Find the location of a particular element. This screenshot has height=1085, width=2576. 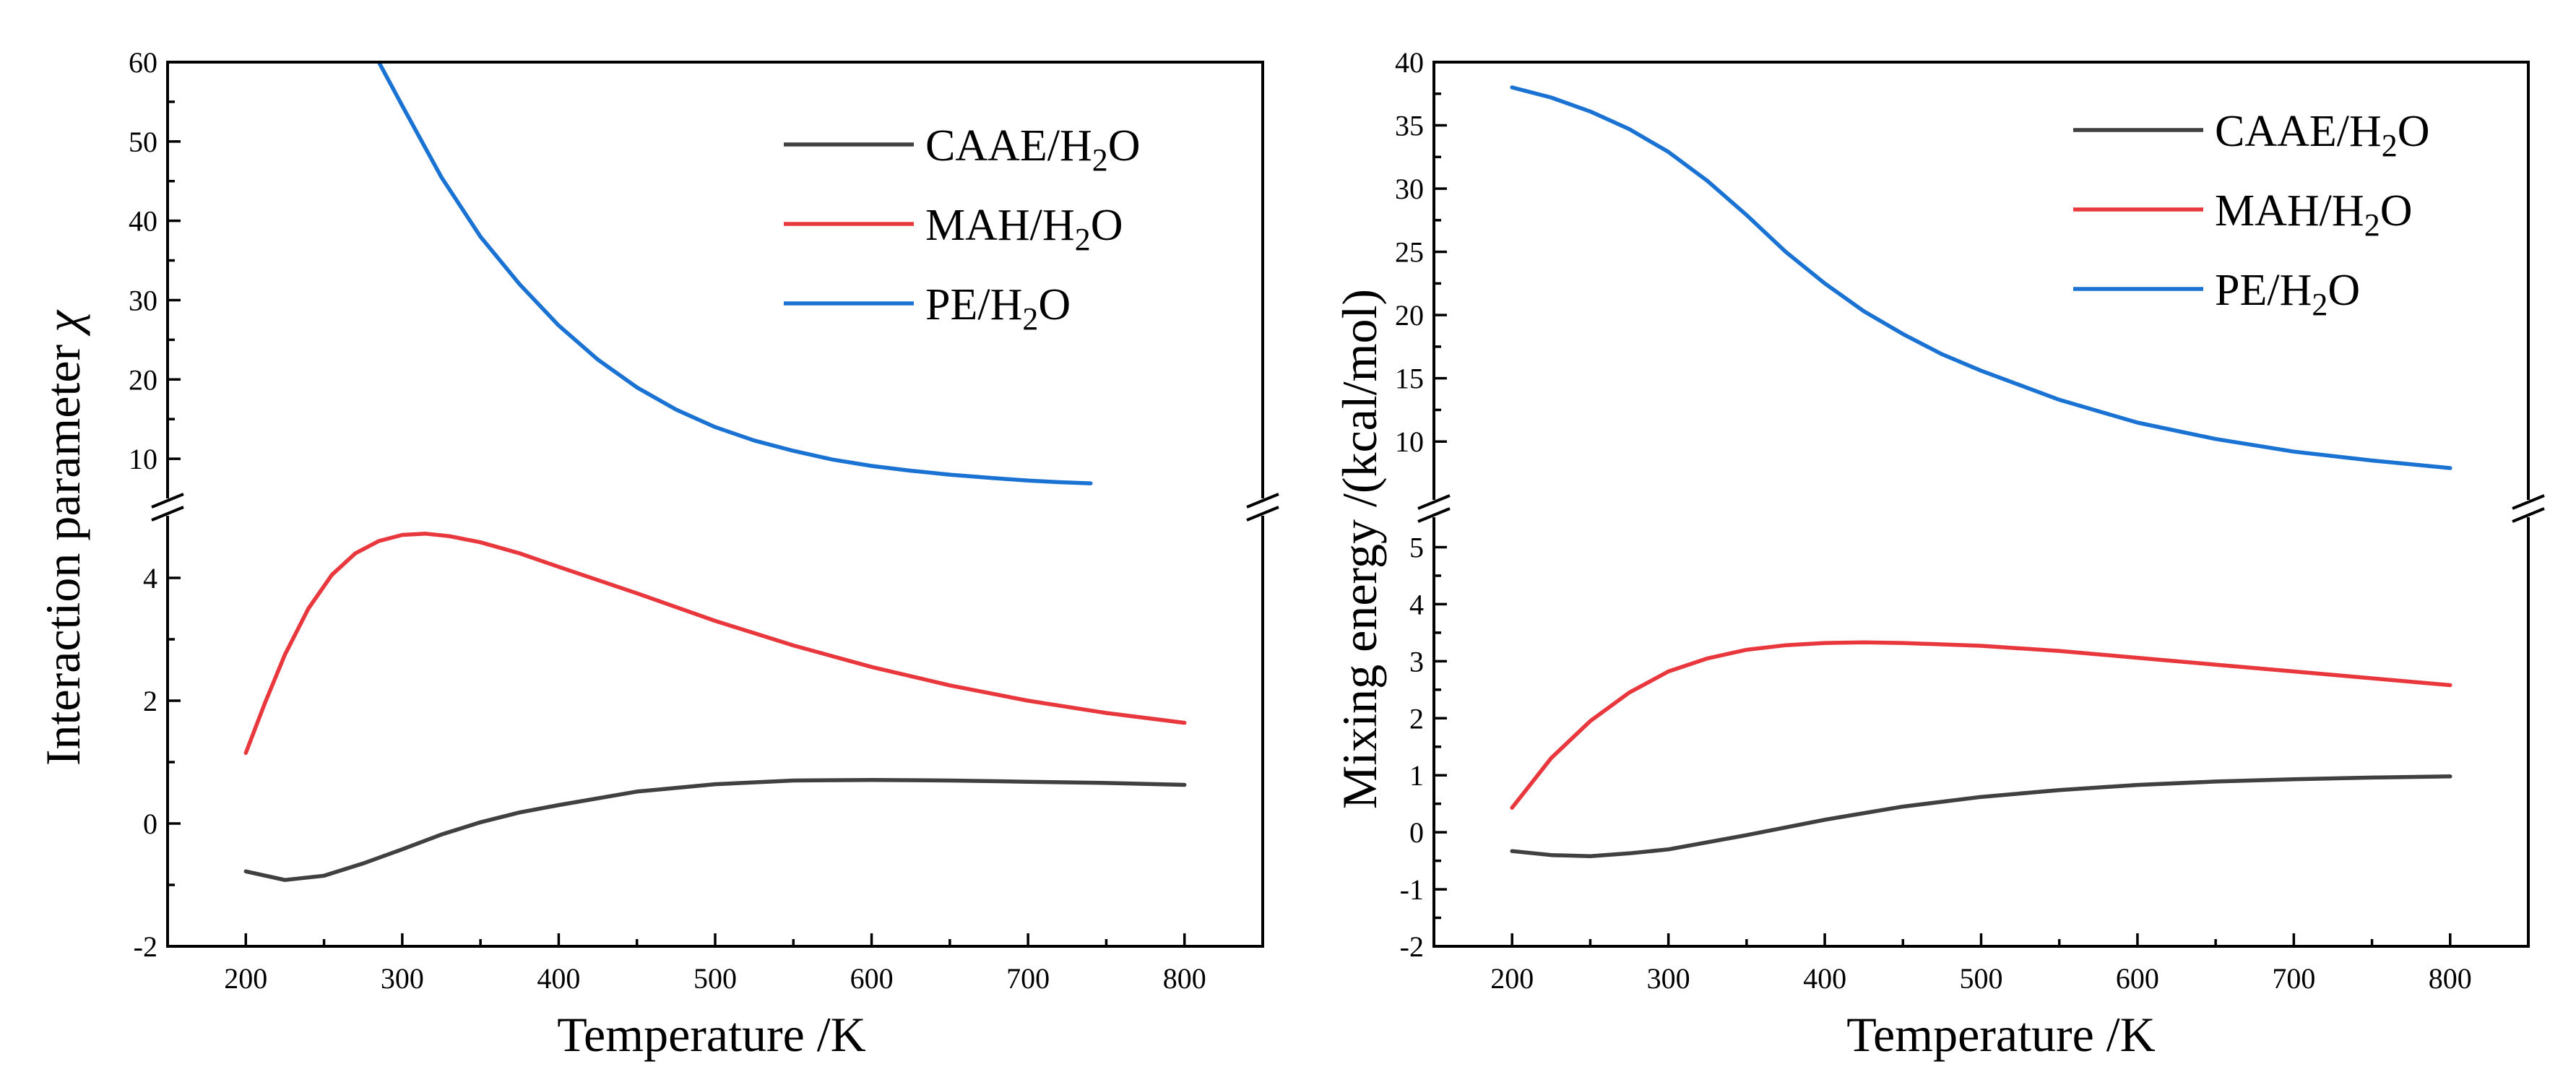

y-tick-label: 1 is located at coordinates (1416, 775).